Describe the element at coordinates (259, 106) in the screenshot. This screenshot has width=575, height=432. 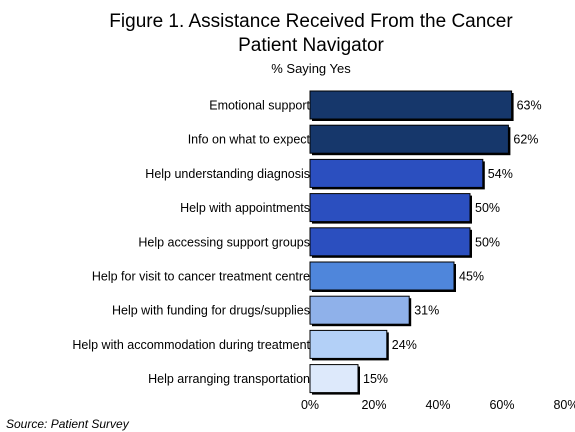
I see `category-label: Emotional support` at that location.